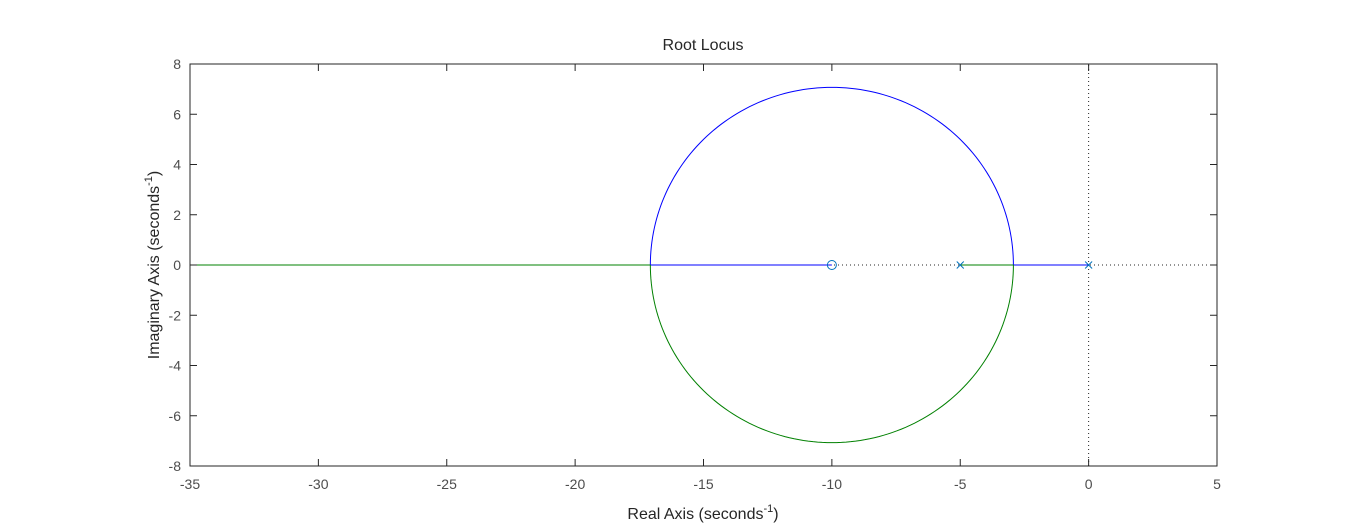  Describe the element at coordinates (575, 484) in the screenshot. I see `x-tick-label: -20` at that location.